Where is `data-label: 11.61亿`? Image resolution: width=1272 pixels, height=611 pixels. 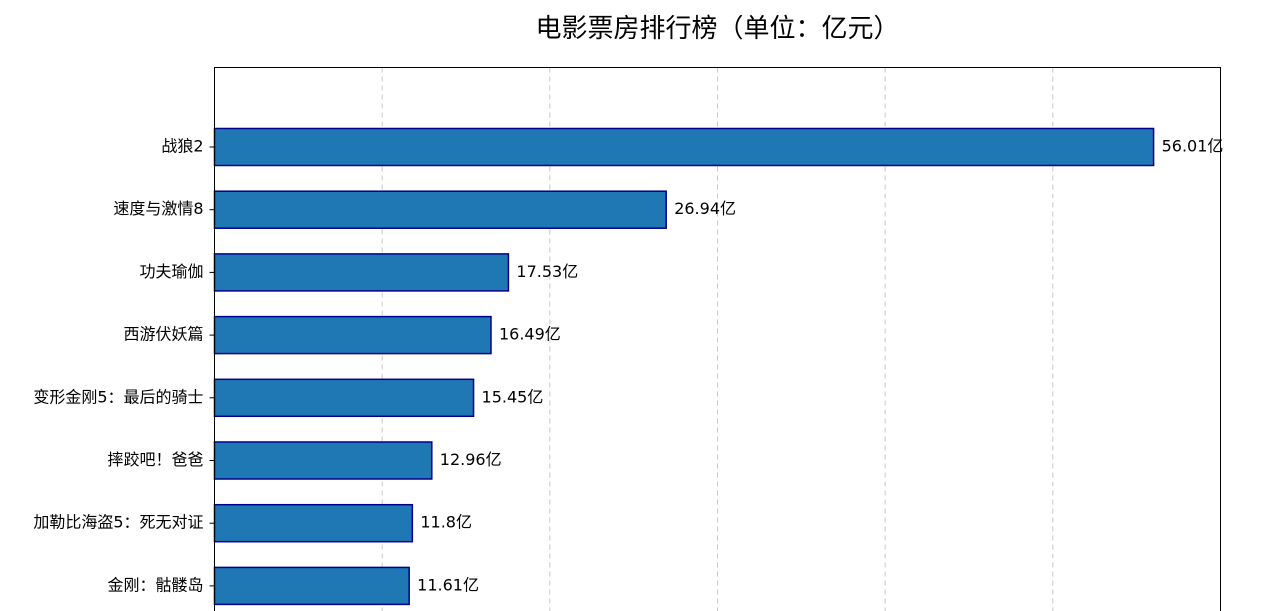
data-label: 11.61亿 is located at coordinates (448, 584).